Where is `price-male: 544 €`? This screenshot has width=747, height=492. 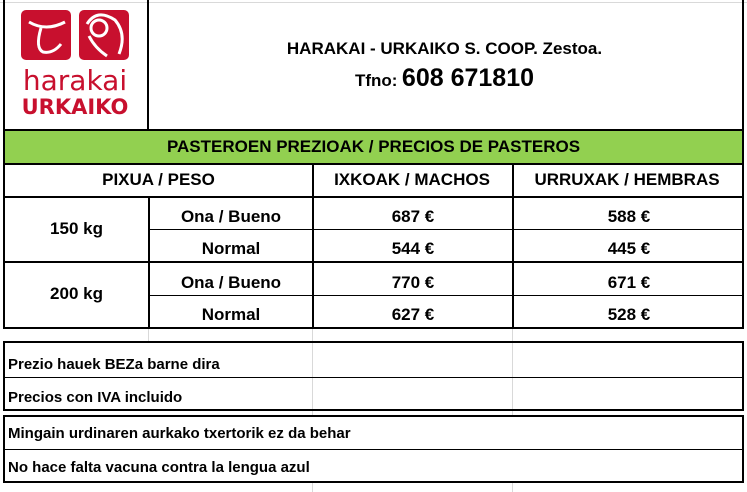
price-male: 544 € is located at coordinates (413, 248).